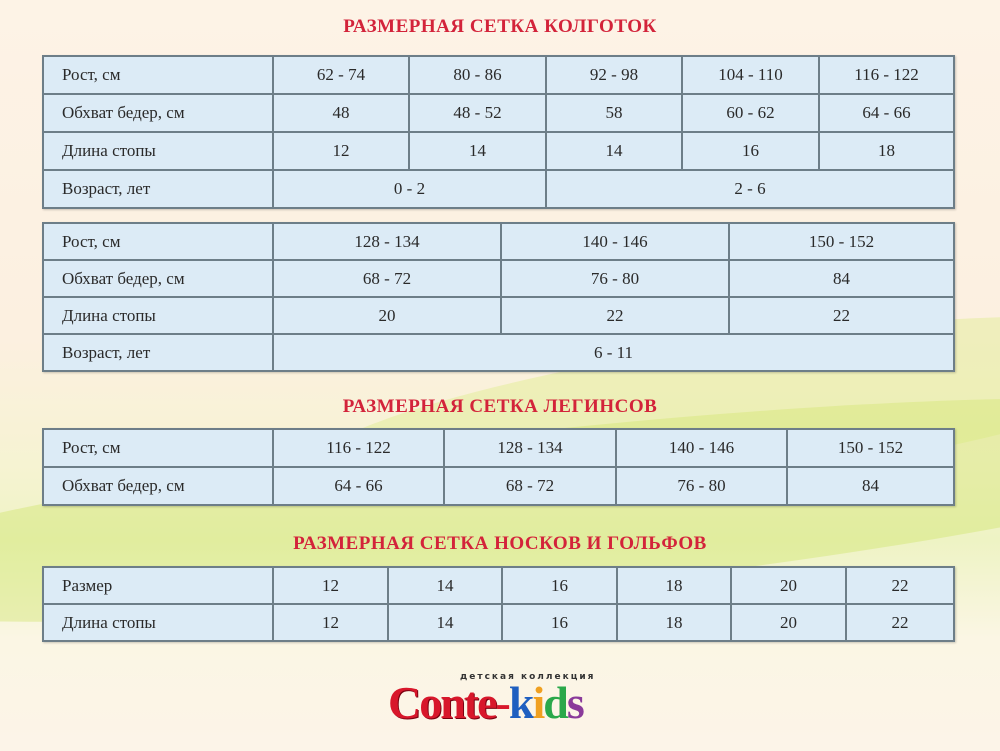 The width and height of the screenshot is (1000, 751). Describe the element at coordinates (500, 406) in the screenshot. I see `leggings-title: РАЗМЕРНАЯ СЕТКА ЛЕГИНСОВ` at that location.